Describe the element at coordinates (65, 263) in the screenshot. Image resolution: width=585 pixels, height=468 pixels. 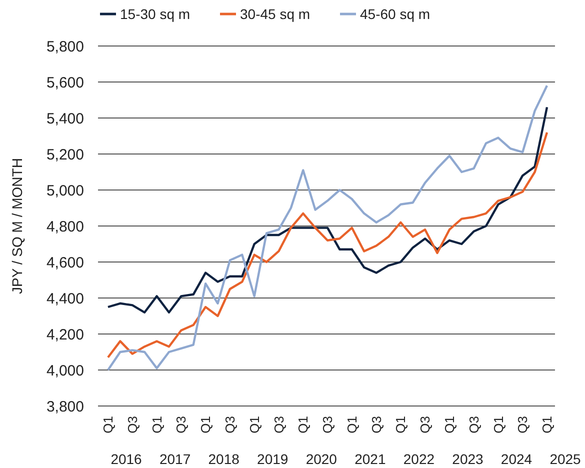
I see `y-tick-label: 4,600` at that location.